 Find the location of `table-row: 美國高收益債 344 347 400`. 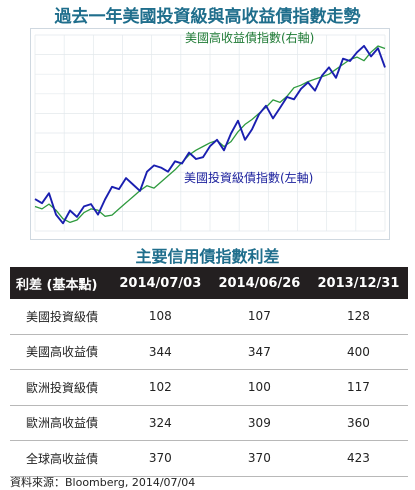

table-row: 美國高收益債 344 347 400 is located at coordinates (209, 352).